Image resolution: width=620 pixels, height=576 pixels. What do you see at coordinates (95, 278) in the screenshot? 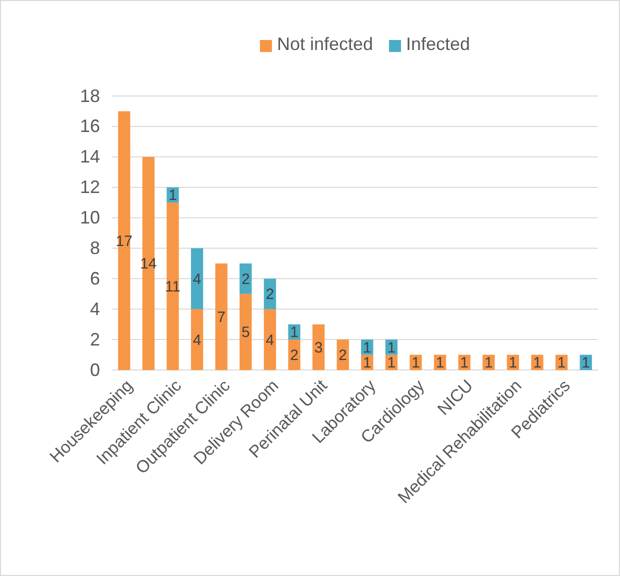
I see `y-tick-label: 6` at bounding box center [95, 278].